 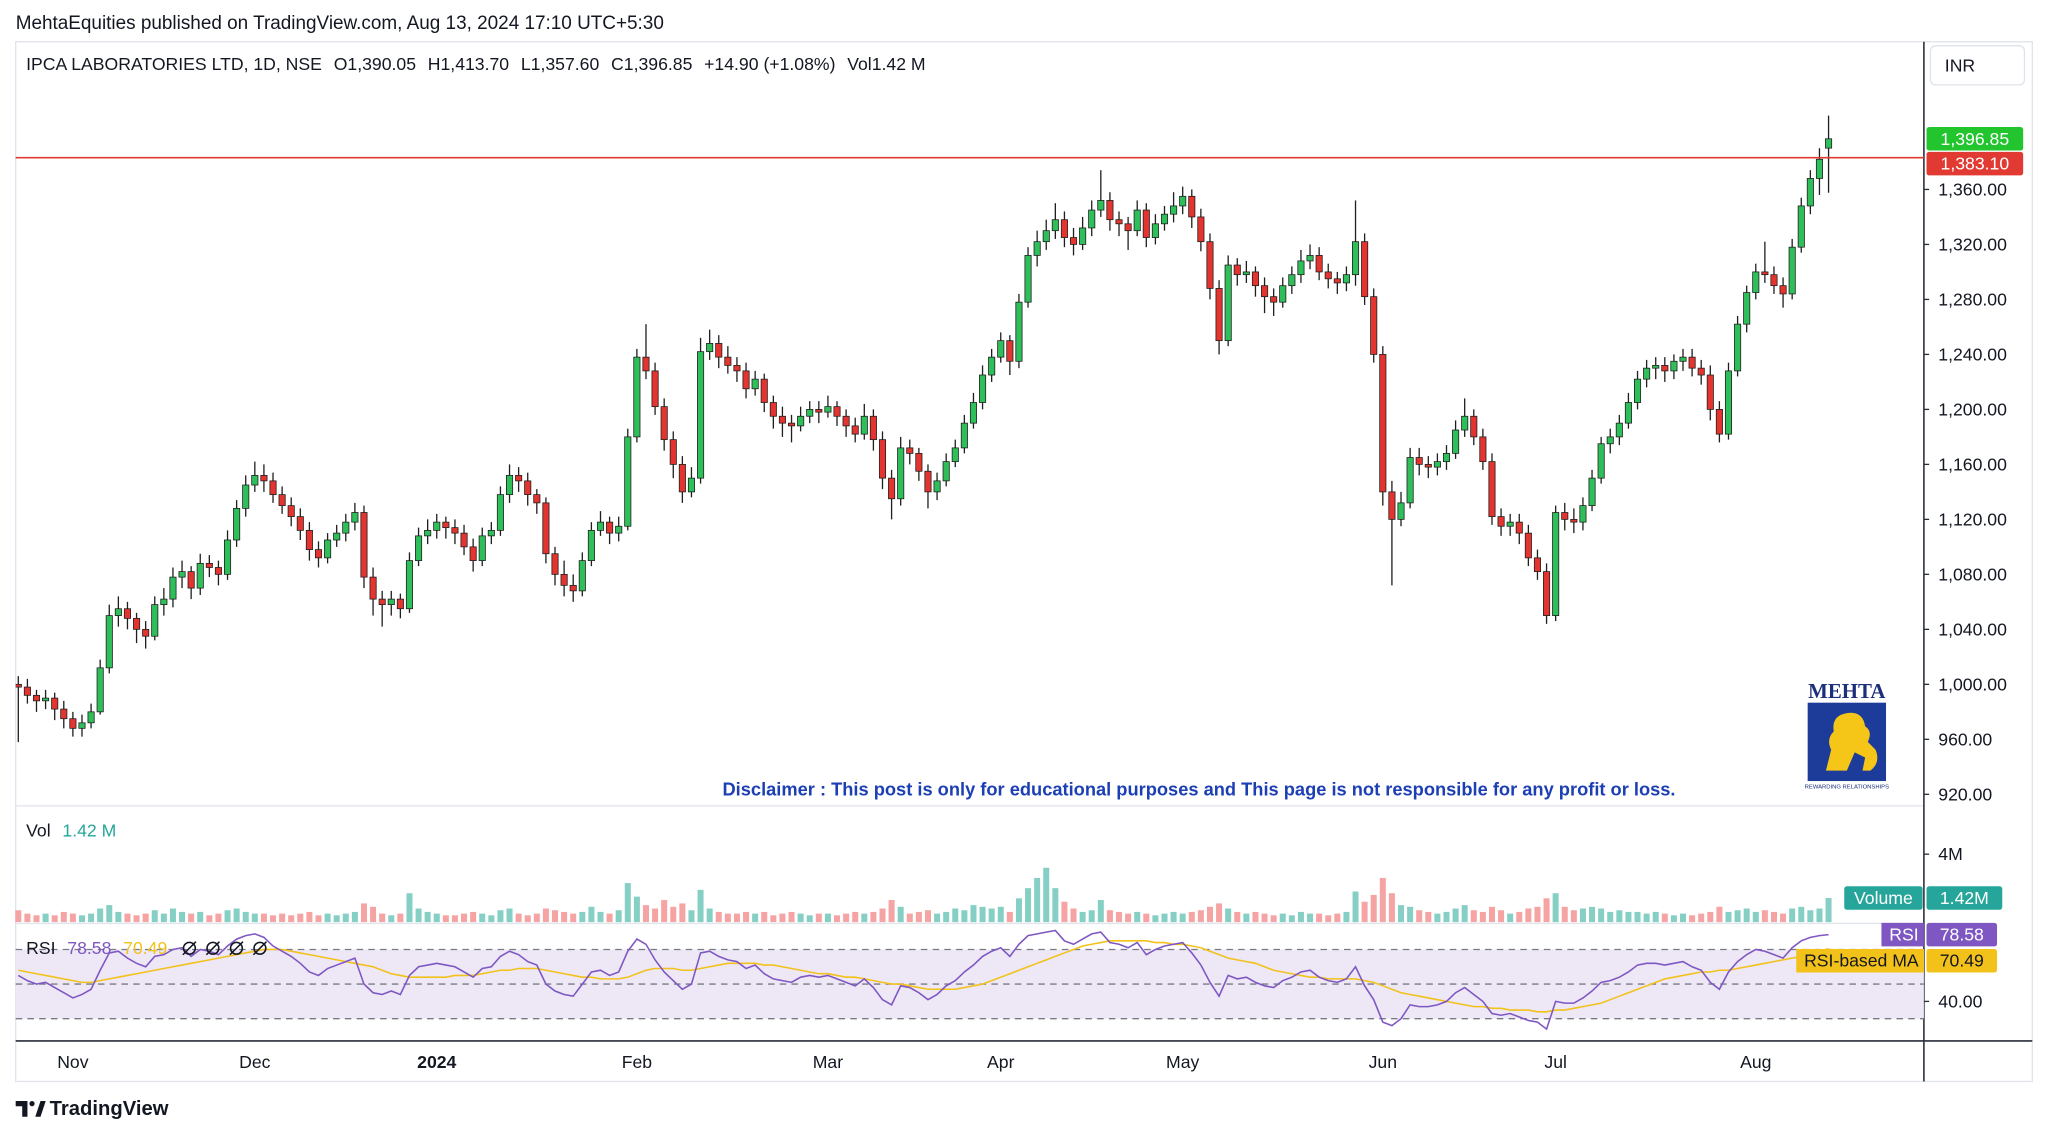 What do you see at coordinates (109, 1109) in the screenshot?
I see `footer-brand: TradingView` at bounding box center [109, 1109].